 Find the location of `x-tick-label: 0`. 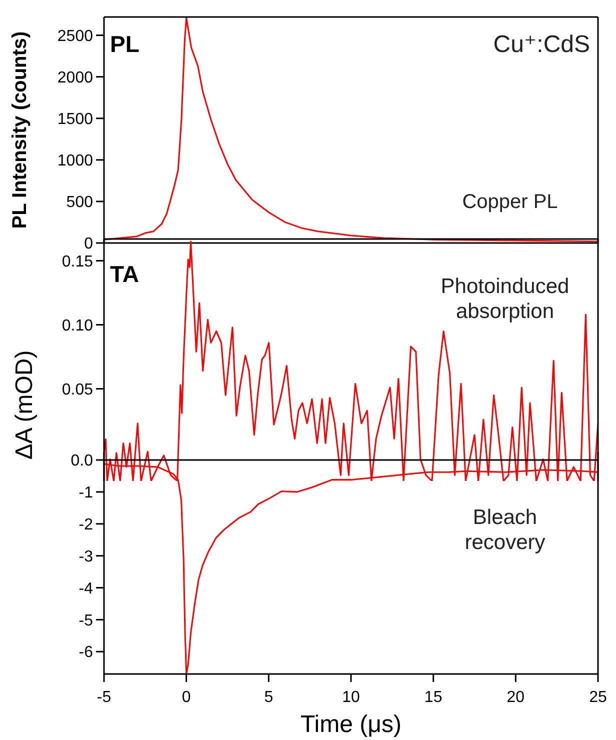

x-tick-label: 0 is located at coordinates (186, 697).